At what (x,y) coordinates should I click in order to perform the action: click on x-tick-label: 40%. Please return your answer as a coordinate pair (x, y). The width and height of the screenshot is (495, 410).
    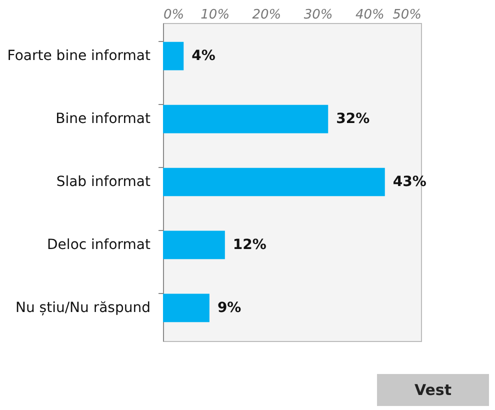
    Looking at the image, I should click on (369, 15).